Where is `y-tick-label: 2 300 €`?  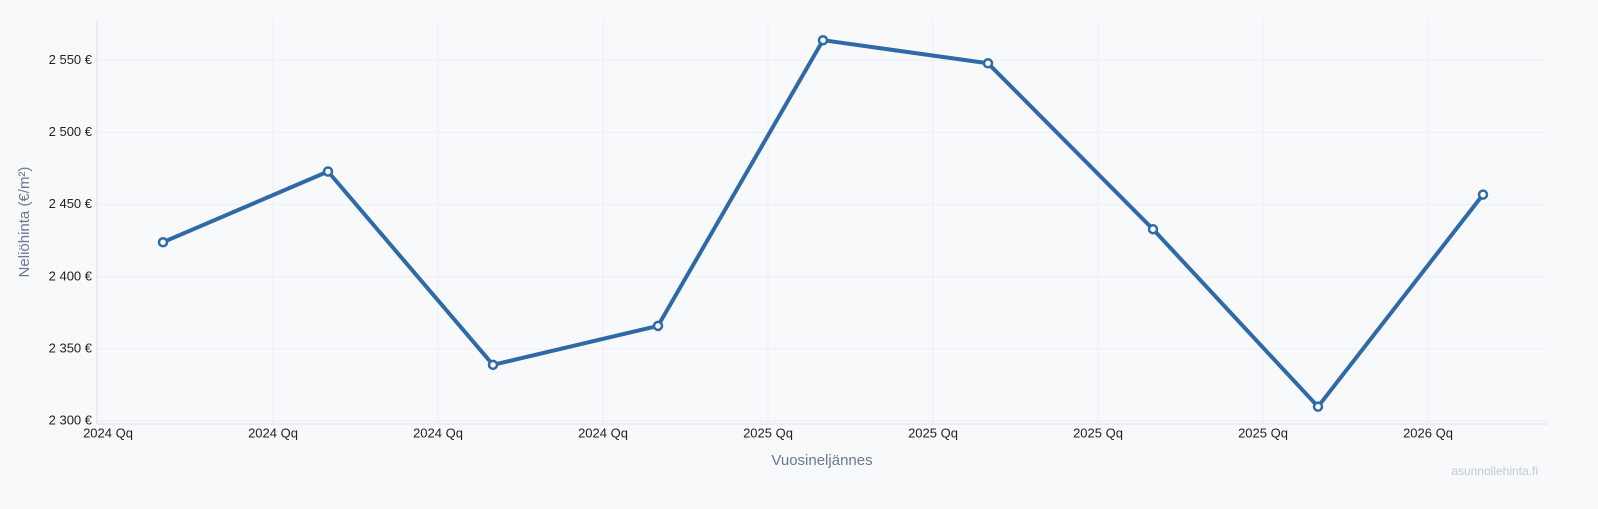 y-tick-label: 2 300 € is located at coordinates (71, 420).